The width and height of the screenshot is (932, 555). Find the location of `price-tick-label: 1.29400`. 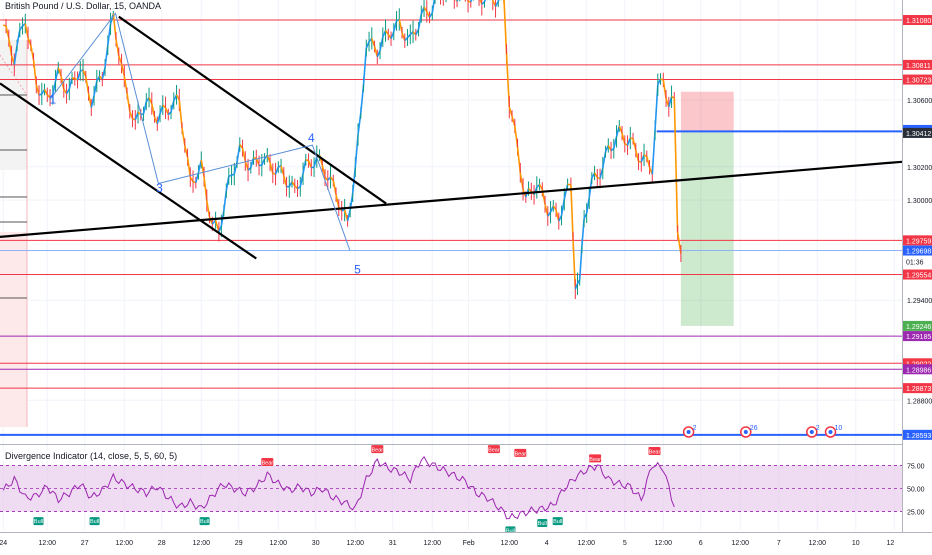

price-tick-label: 1.29400 is located at coordinates (919, 301).